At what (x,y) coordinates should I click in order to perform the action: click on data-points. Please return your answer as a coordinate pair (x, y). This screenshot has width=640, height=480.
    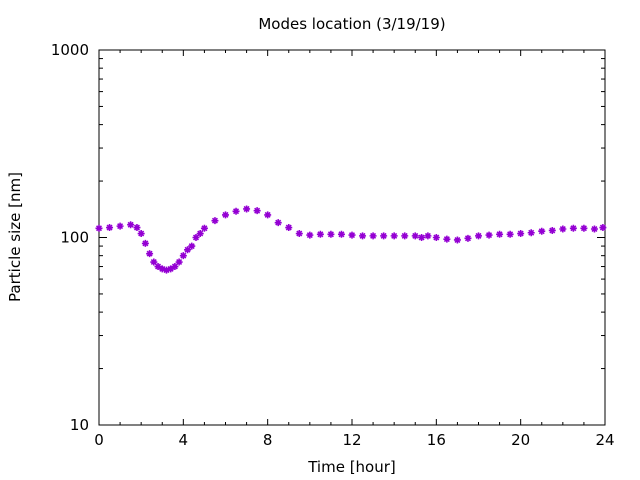
    Looking at the image, I should click on (351, 239).